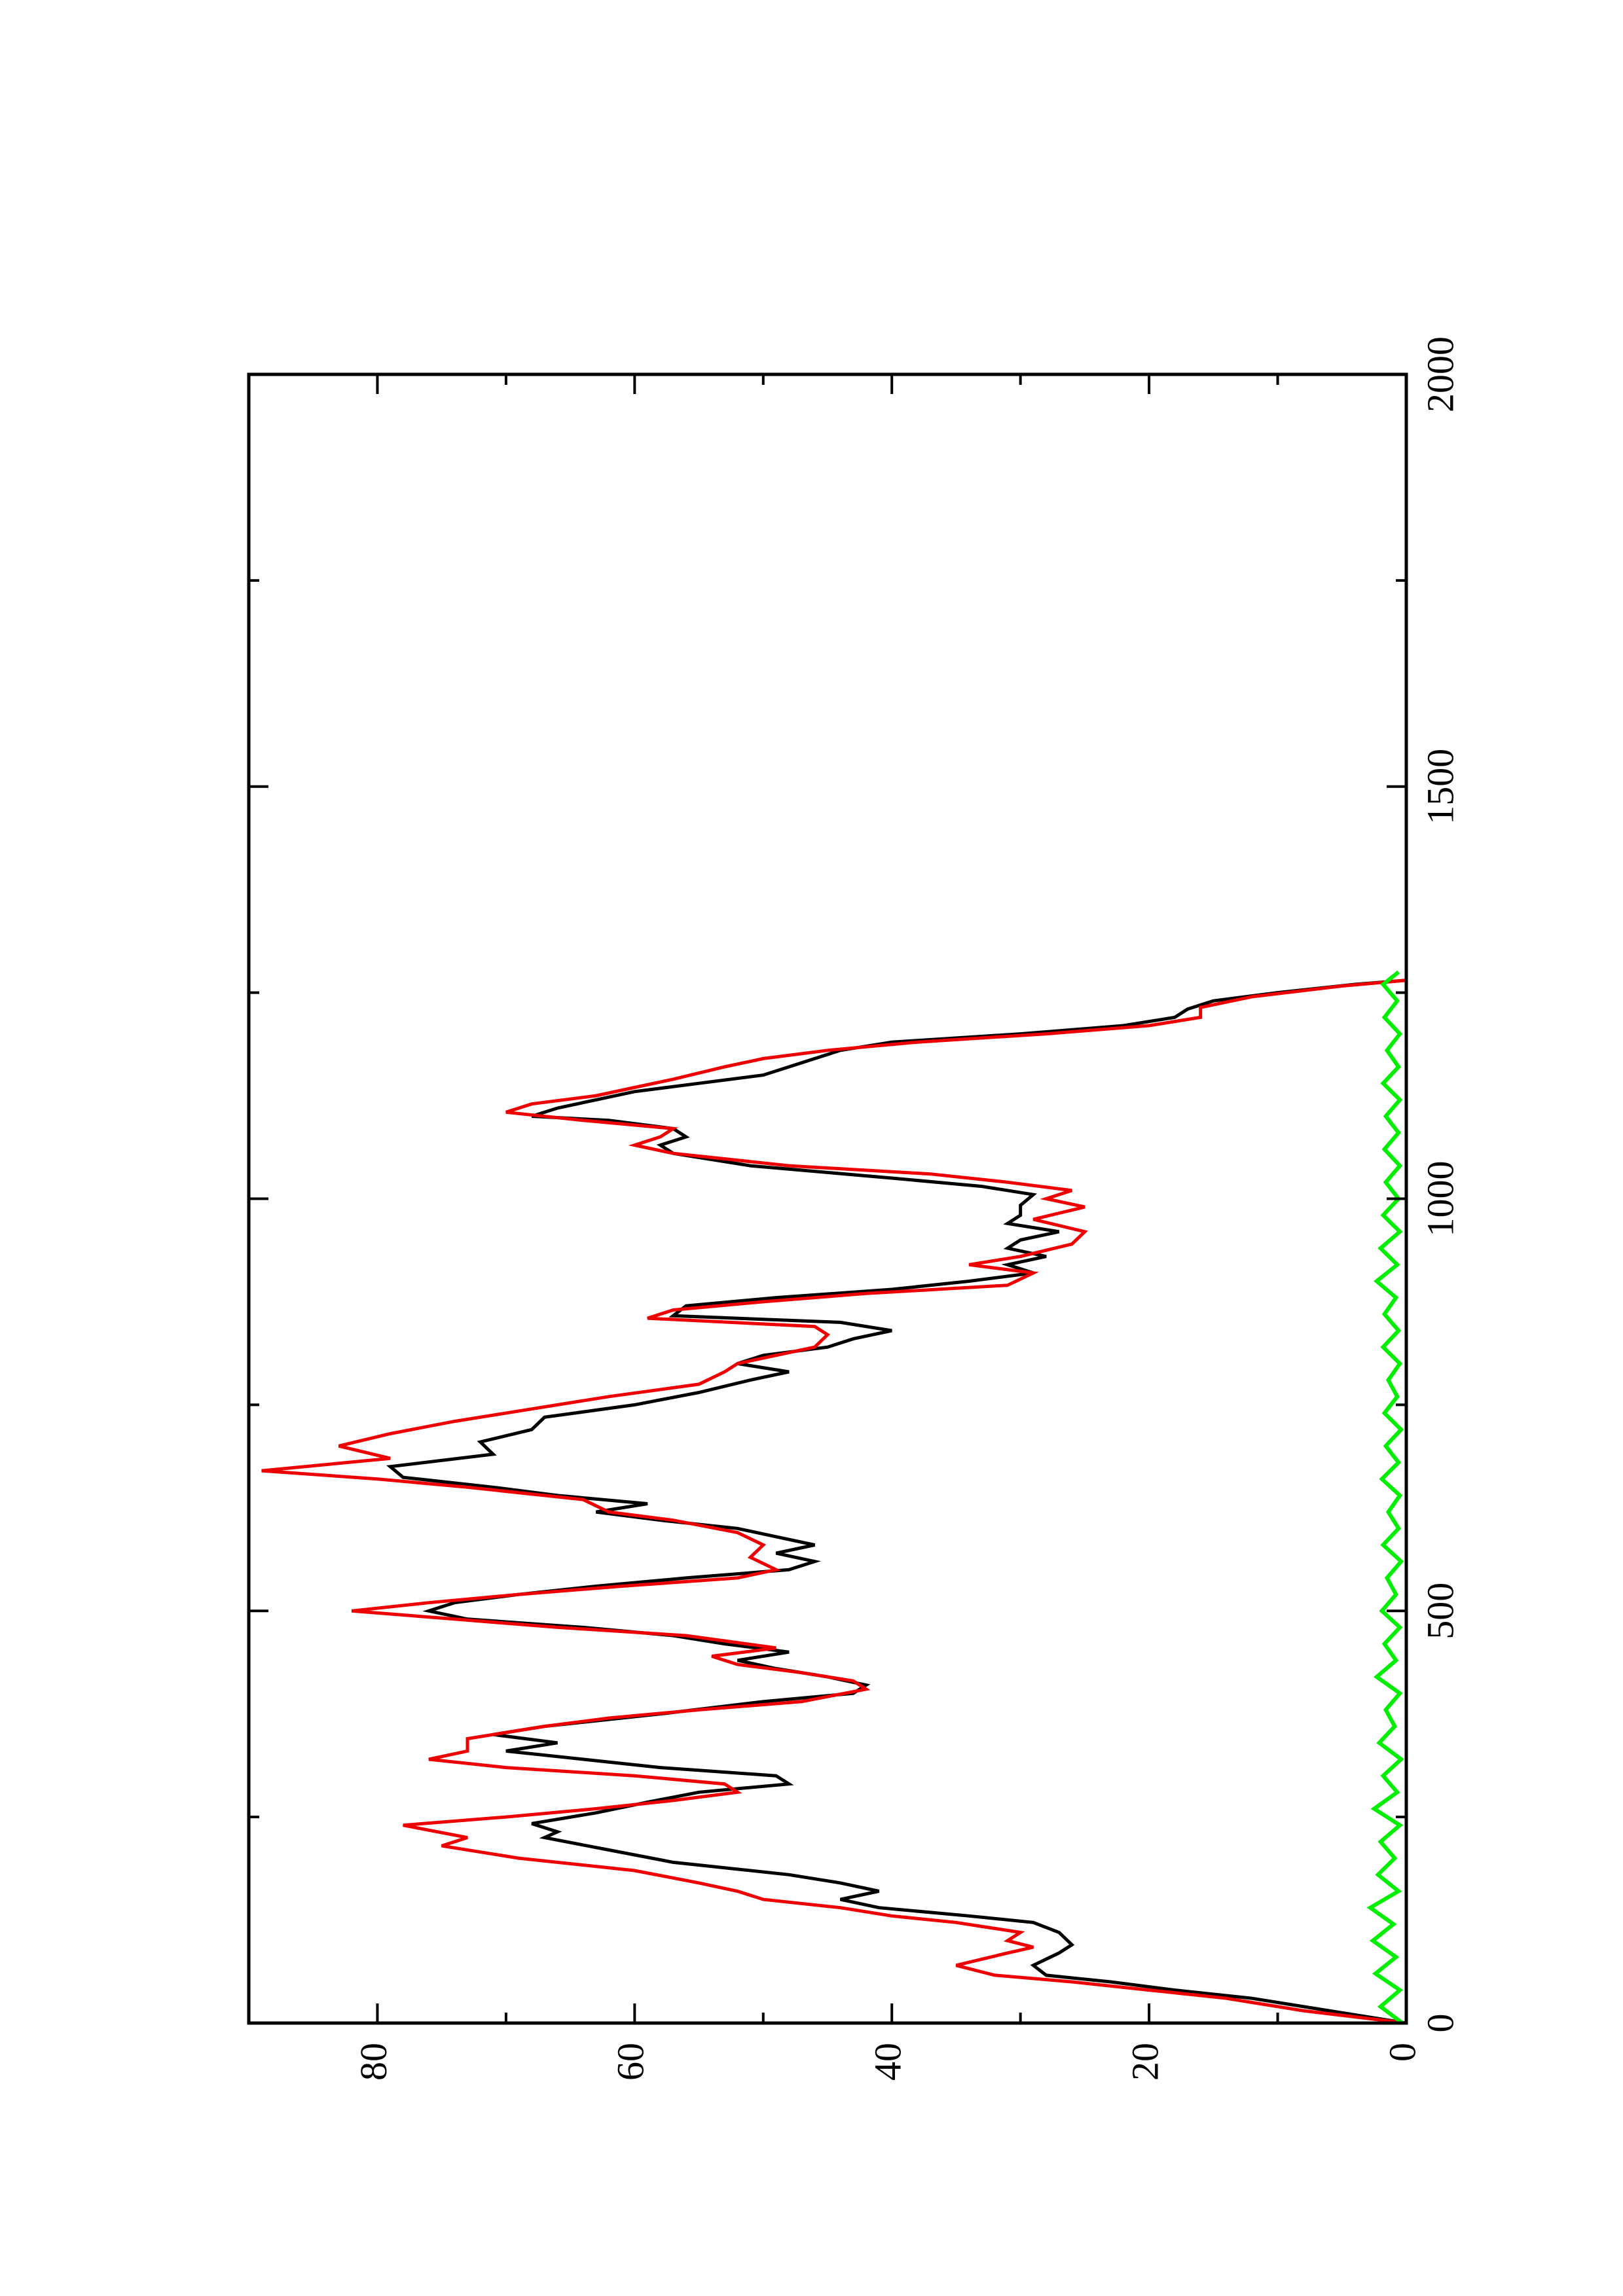  Describe the element at coordinates (373, 2062) in the screenshot. I see `y-tick-label: 80` at that location.